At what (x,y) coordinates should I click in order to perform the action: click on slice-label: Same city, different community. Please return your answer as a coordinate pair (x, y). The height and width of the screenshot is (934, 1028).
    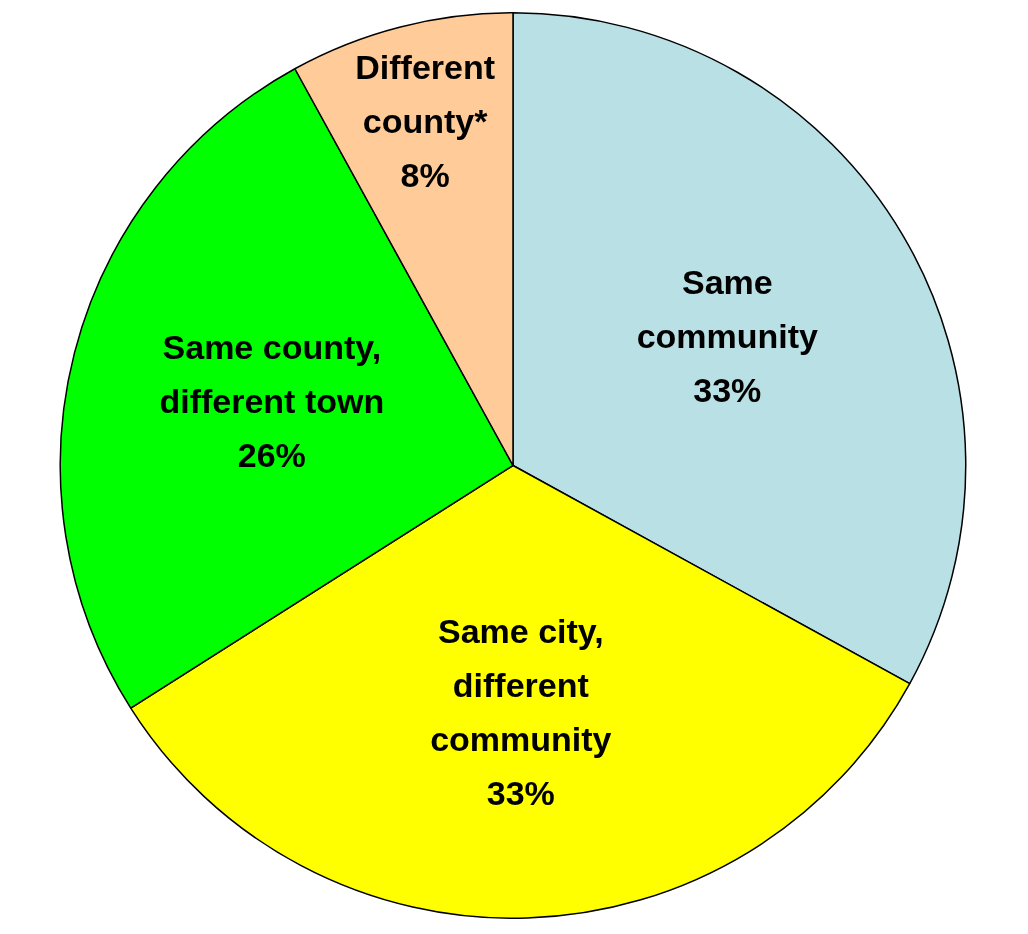
    Looking at the image, I should click on (521, 684).